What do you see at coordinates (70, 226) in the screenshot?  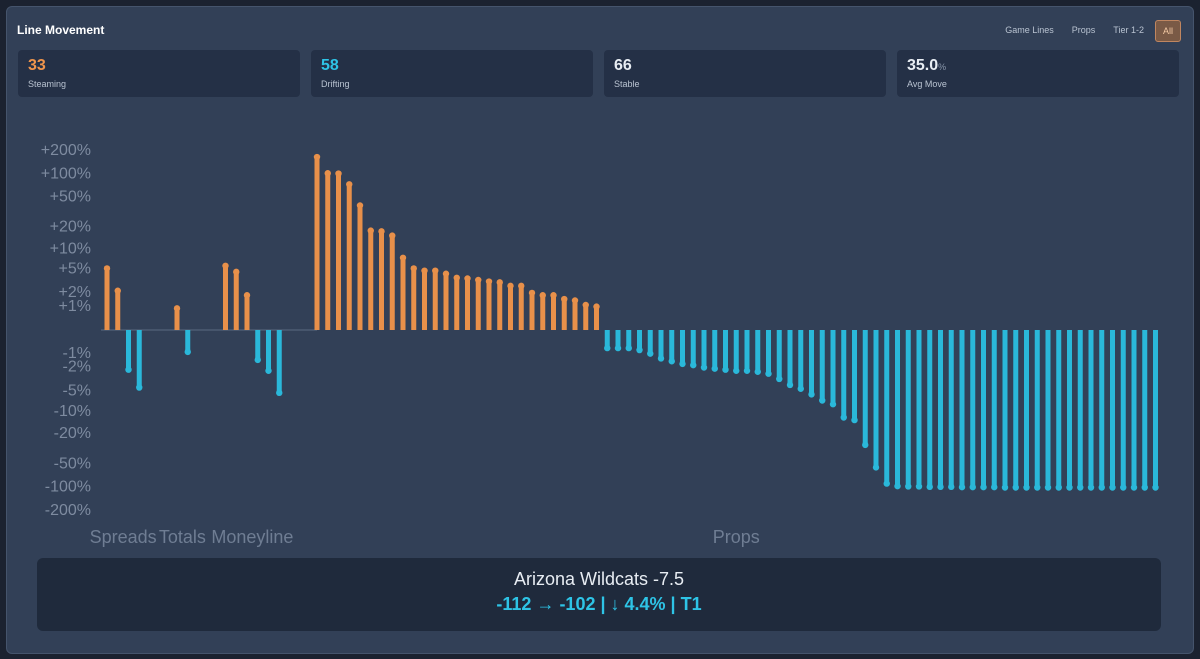 I see `y-tick-label: +20%` at bounding box center [70, 226].